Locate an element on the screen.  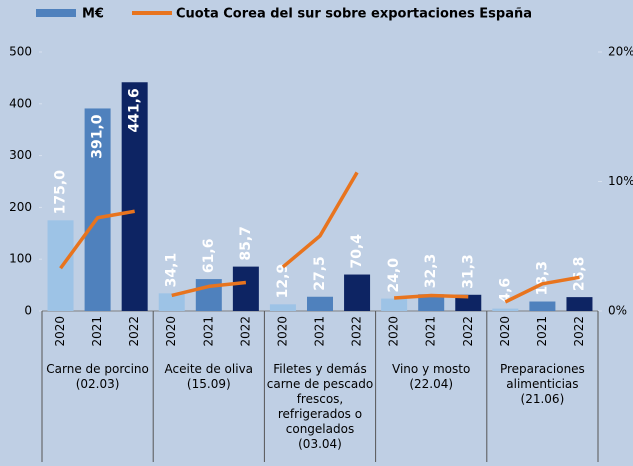
value-label: 31,3 is located at coordinates (468, 271).